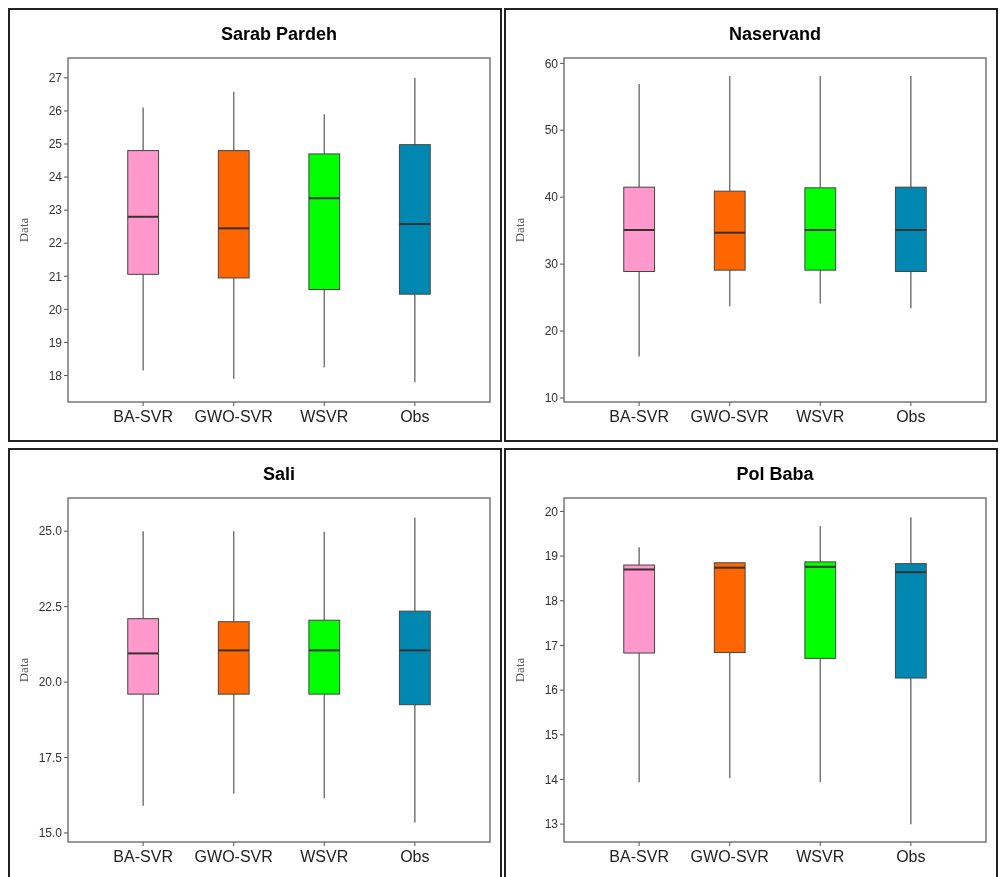 The width and height of the screenshot is (1003, 877). I want to click on y-tick-label: 23, so click(55, 210).